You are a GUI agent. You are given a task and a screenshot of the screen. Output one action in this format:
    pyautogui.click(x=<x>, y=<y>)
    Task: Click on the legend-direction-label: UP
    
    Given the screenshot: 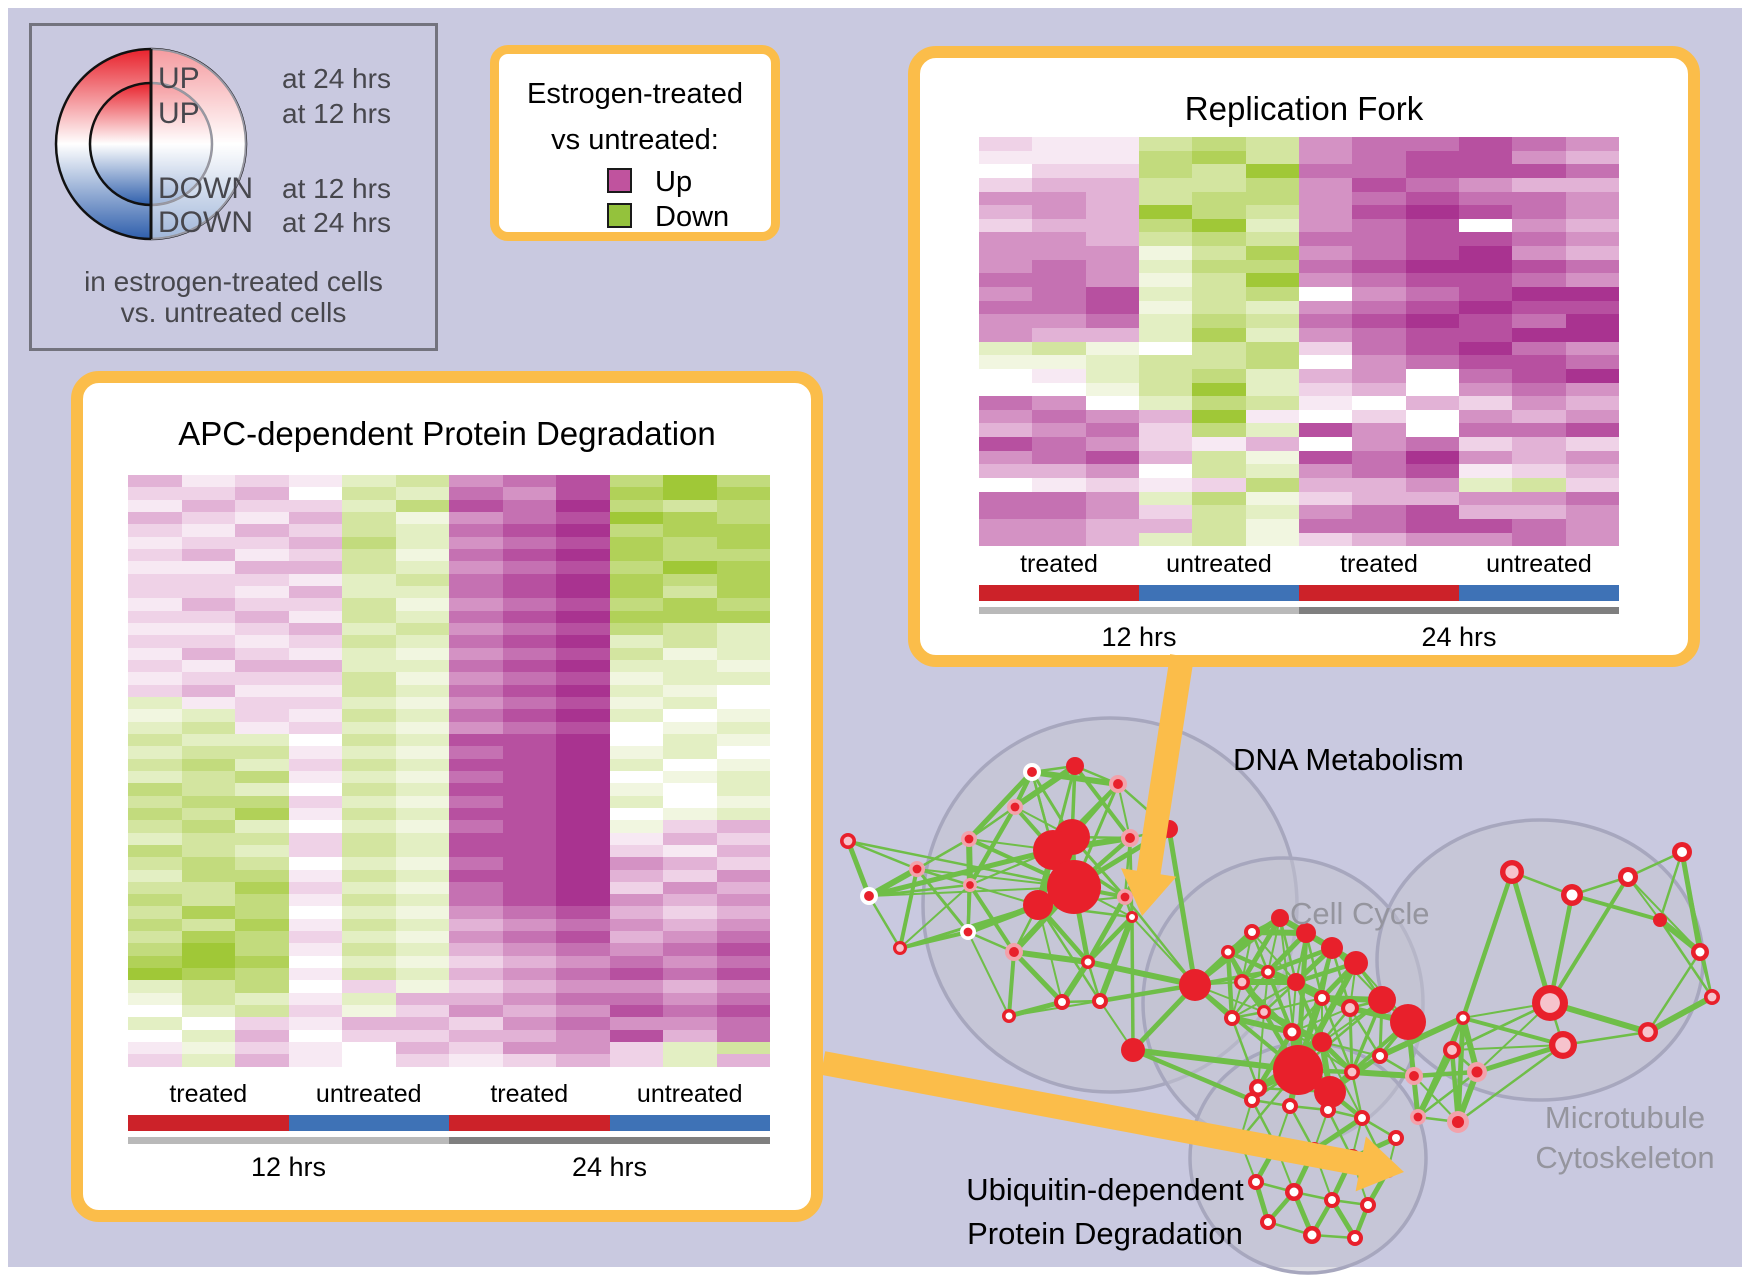 What is the action you would take?
    pyautogui.click(x=179, y=113)
    